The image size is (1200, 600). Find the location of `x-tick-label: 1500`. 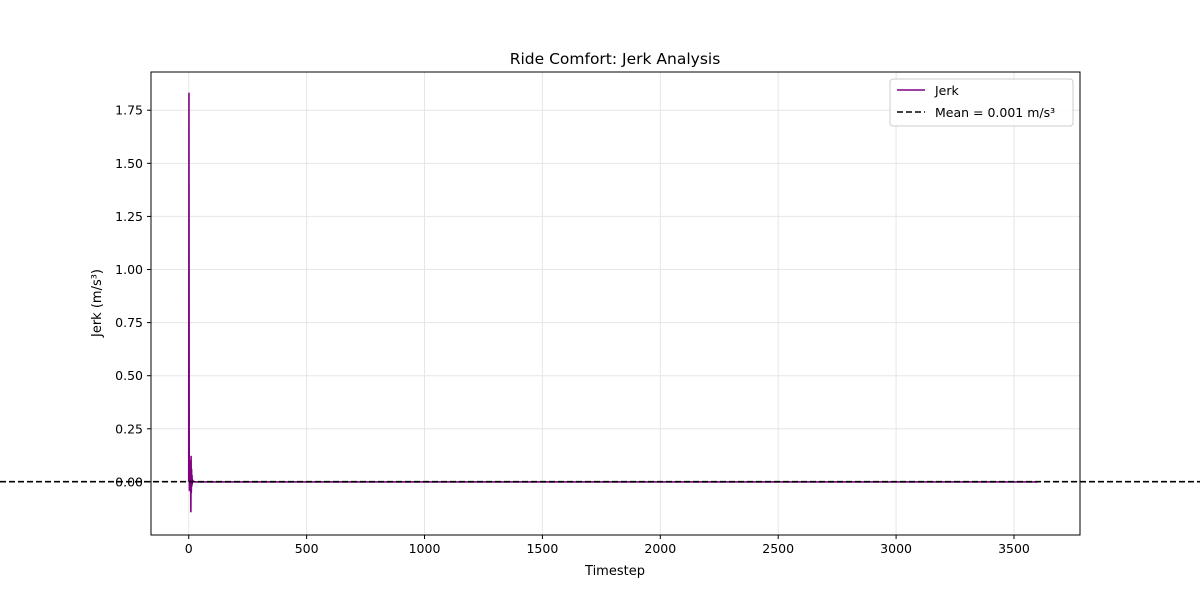

x-tick-label: 1500 is located at coordinates (542, 548).